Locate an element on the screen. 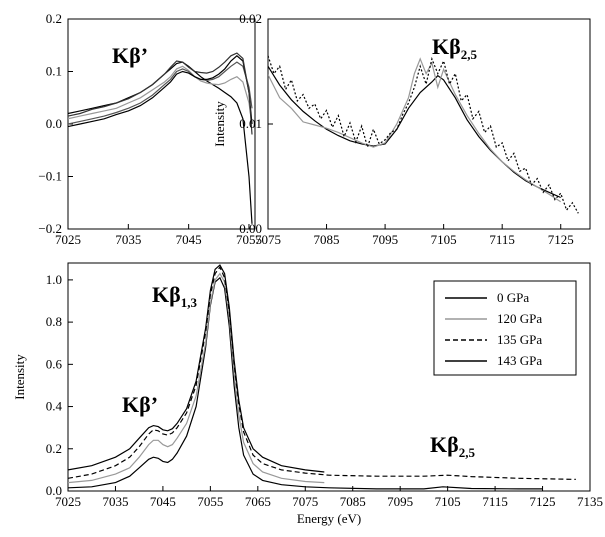  annotation-kbeta25-top-sub: 2,5 is located at coordinates (469, 54).